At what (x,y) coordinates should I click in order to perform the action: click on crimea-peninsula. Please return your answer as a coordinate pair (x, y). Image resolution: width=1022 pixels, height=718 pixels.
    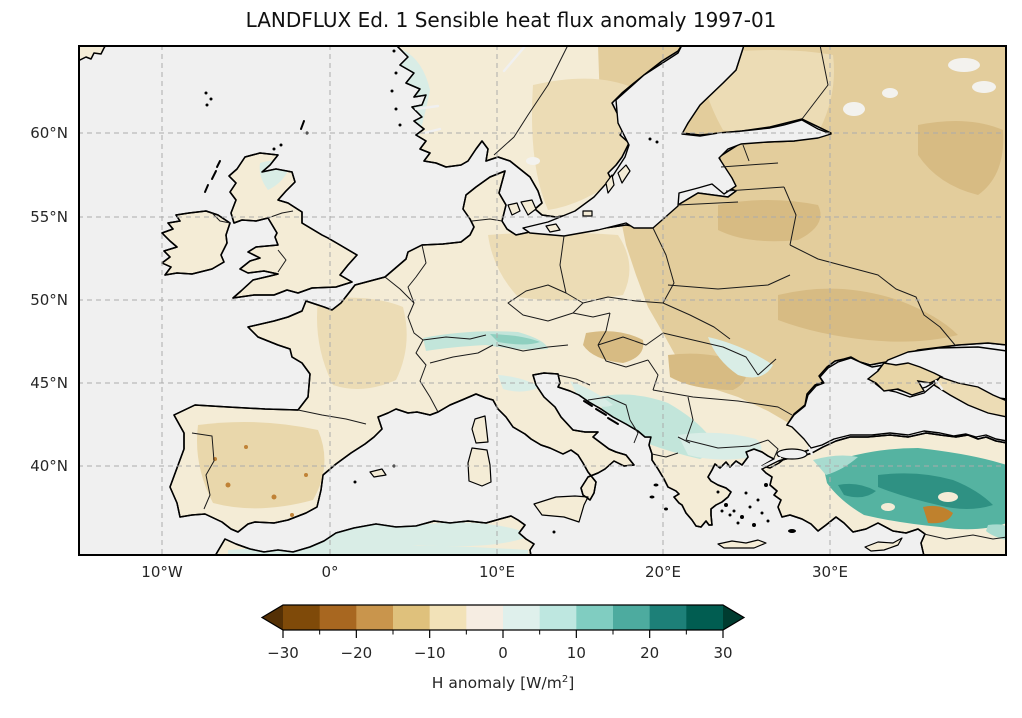
    Looking at the image, I should click on (905, 379).